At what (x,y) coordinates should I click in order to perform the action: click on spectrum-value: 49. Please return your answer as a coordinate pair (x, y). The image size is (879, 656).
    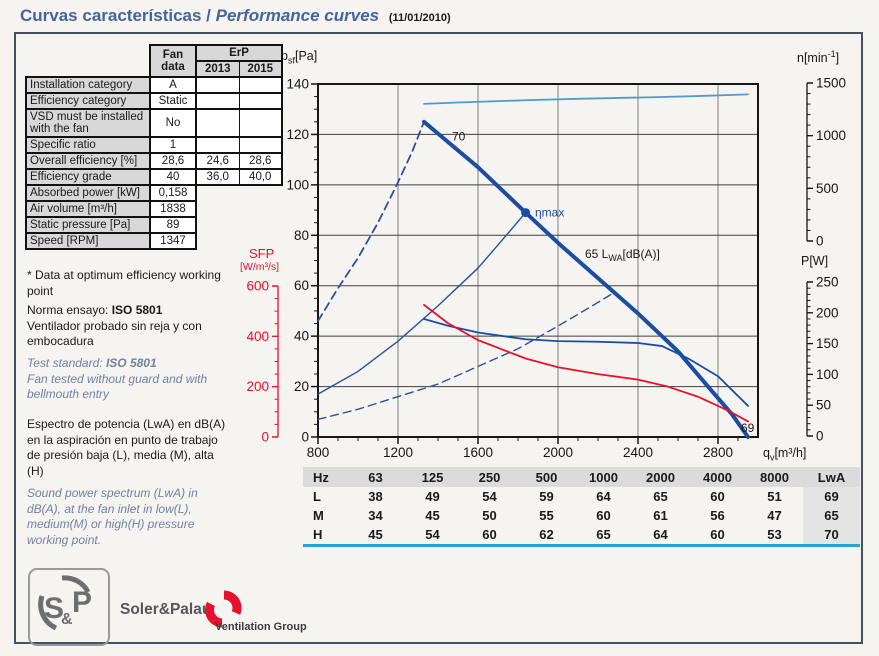
    Looking at the image, I should click on (432, 496).